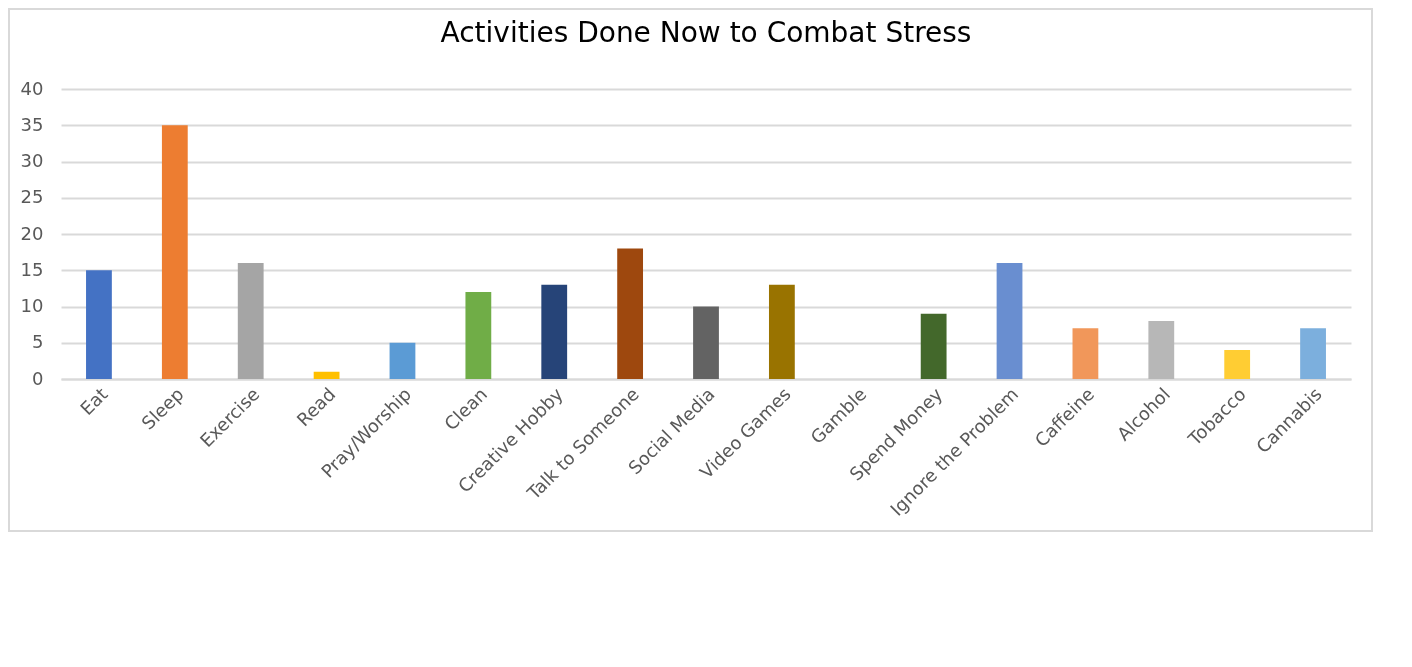  I want to click on x-tick-label: Eat, so click(93, 401).